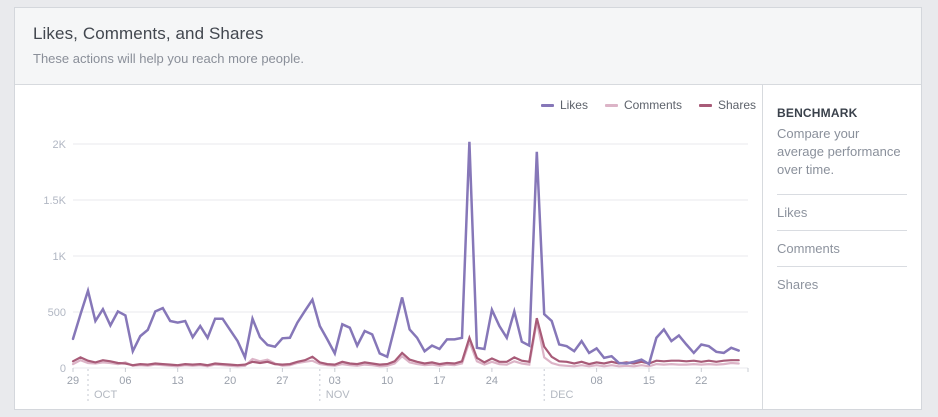 This screenshot has height=417, width=938. I want to click on svg-text: 13, so click(178, 381).